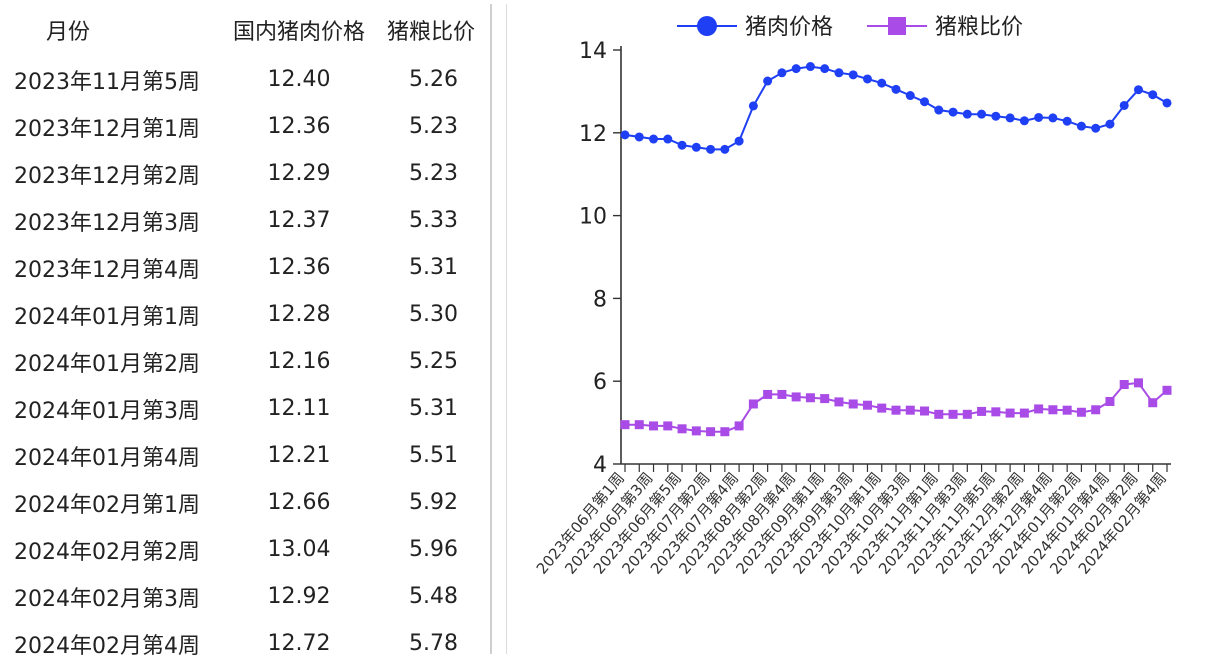 This screenshot has width=1208, height=667. What do you see at coordinates (433, 361) in the screenshot?
I see `row-hog-grain-ratio: 5.25` at bounding box center [433, 361].